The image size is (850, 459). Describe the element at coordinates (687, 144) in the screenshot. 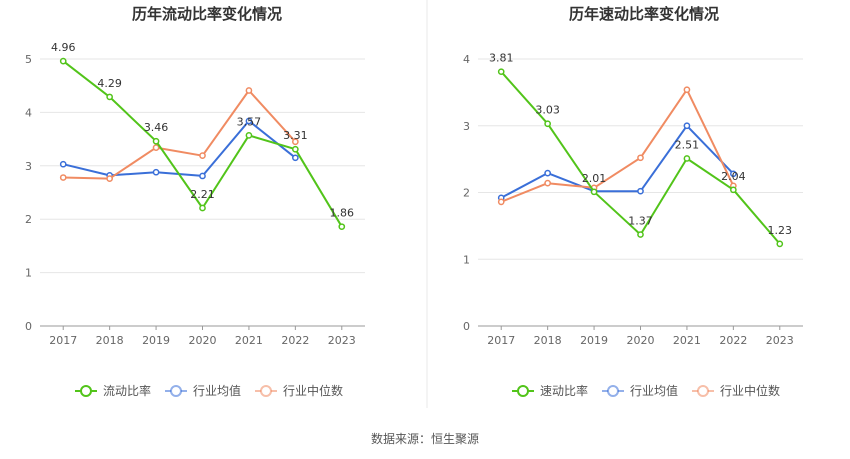

I see `data-label: 2.51` at that location.